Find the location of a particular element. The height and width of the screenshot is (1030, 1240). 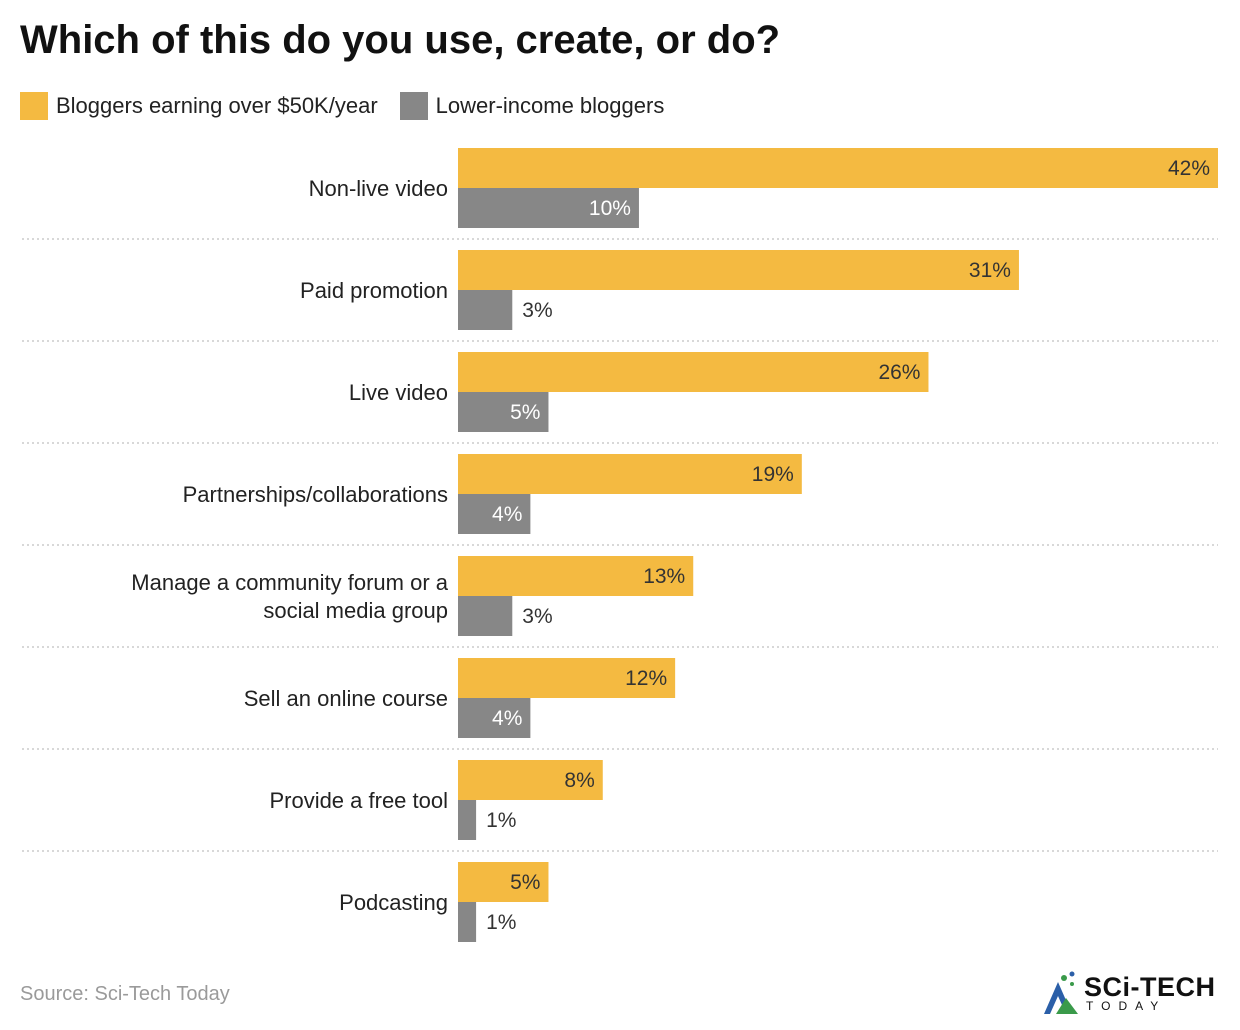

logo-mark-icon is located at coordinates (1061, 992).